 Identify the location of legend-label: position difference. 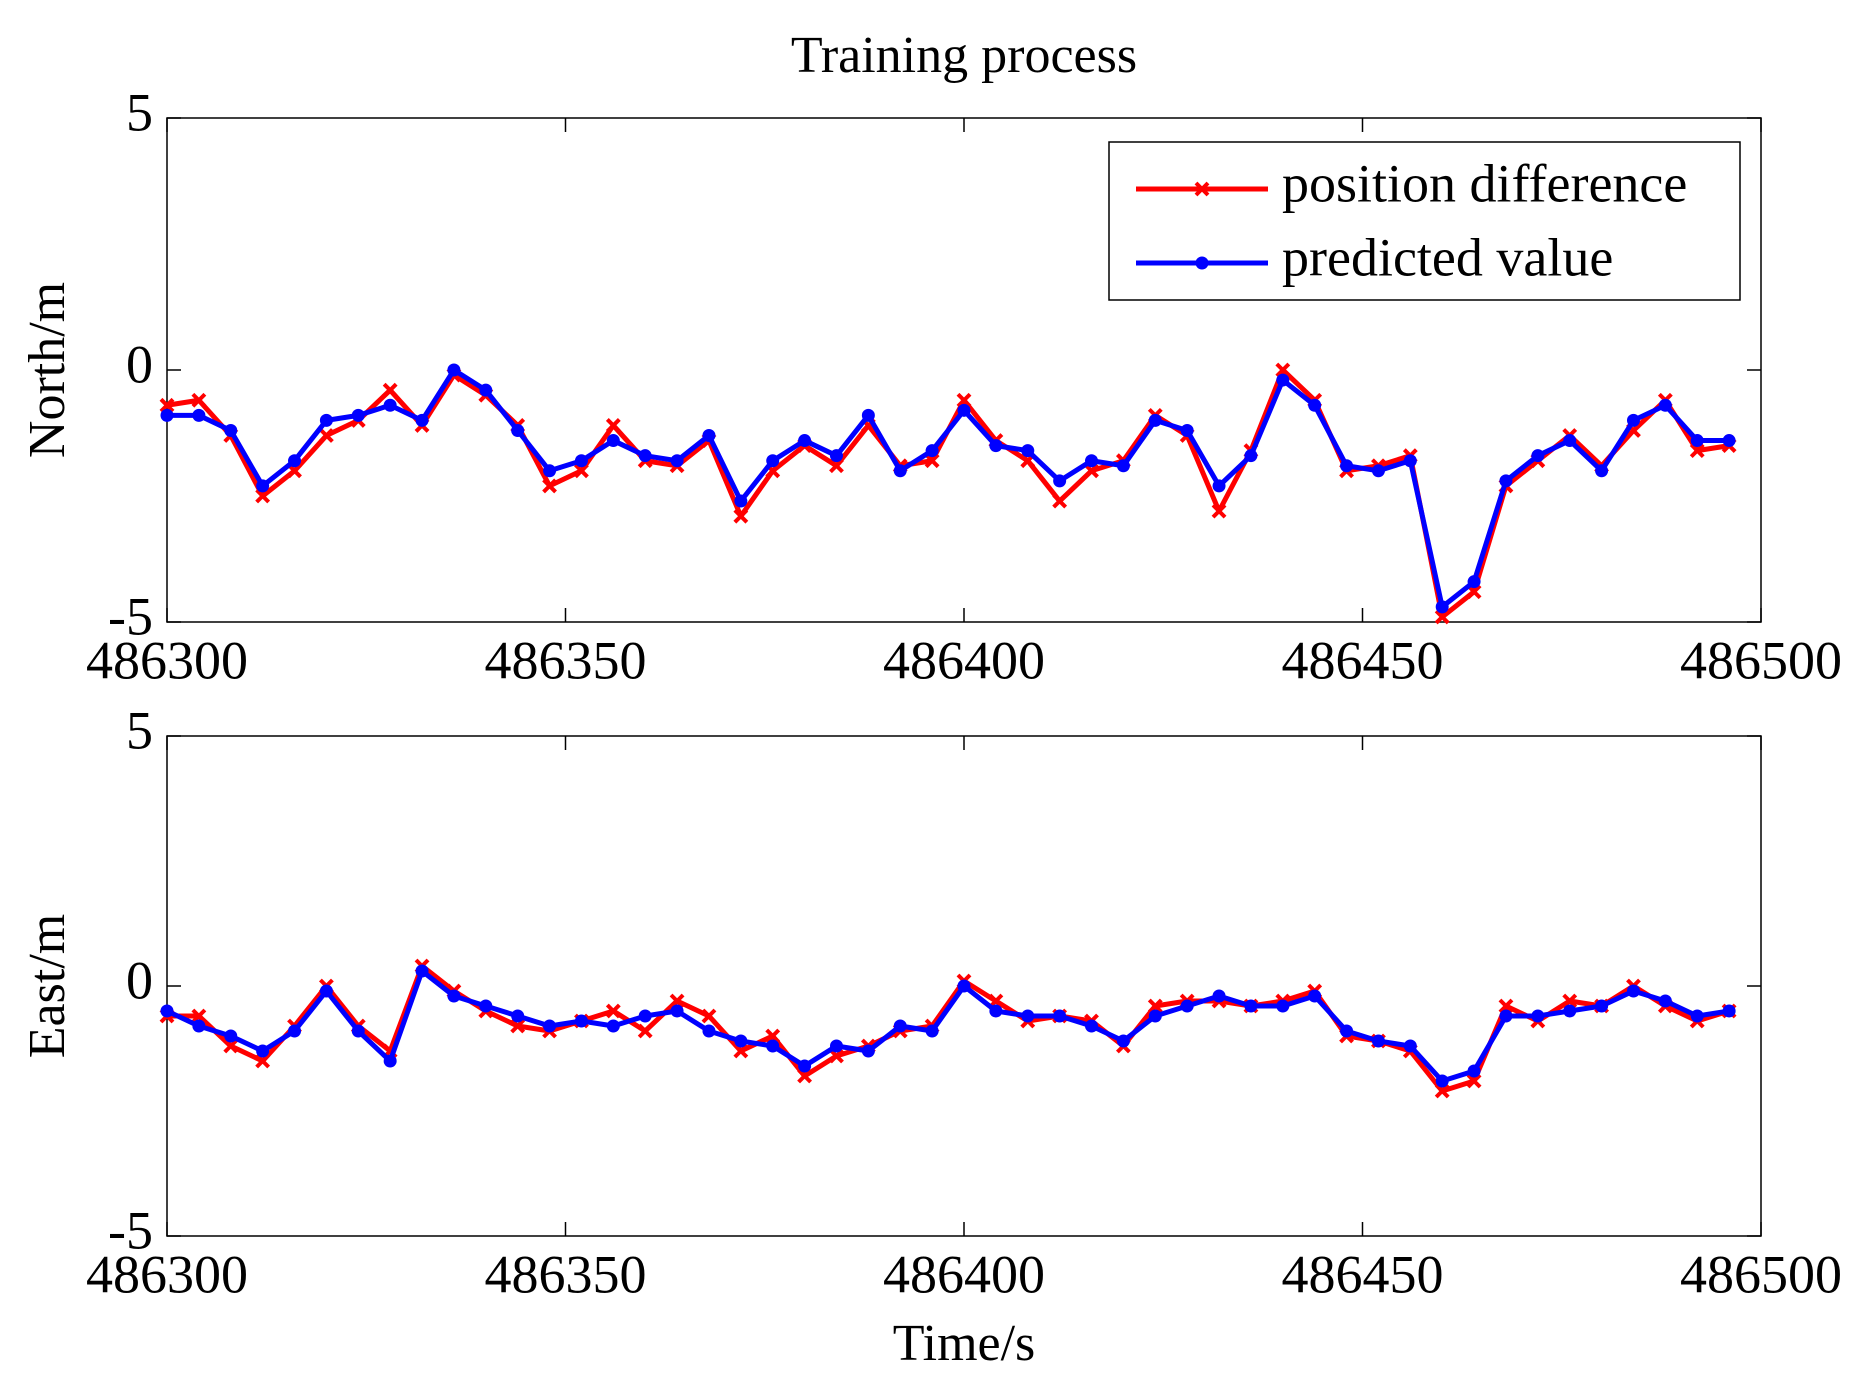
(1484, 183).